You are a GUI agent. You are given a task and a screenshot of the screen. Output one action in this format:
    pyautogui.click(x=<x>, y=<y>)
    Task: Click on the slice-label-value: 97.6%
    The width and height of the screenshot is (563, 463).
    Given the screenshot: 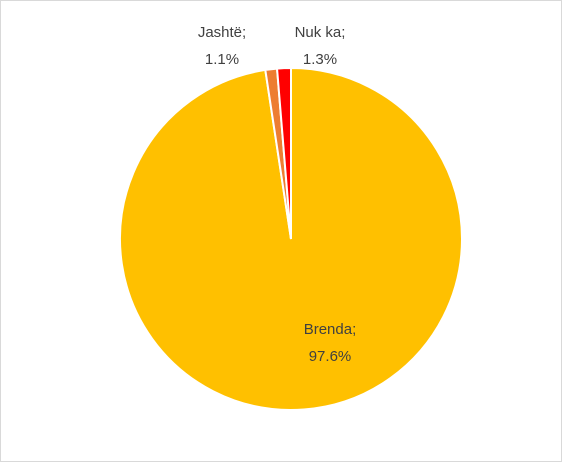 What is the action you would take?
    pyautogui.click(x=330, y=356)
    